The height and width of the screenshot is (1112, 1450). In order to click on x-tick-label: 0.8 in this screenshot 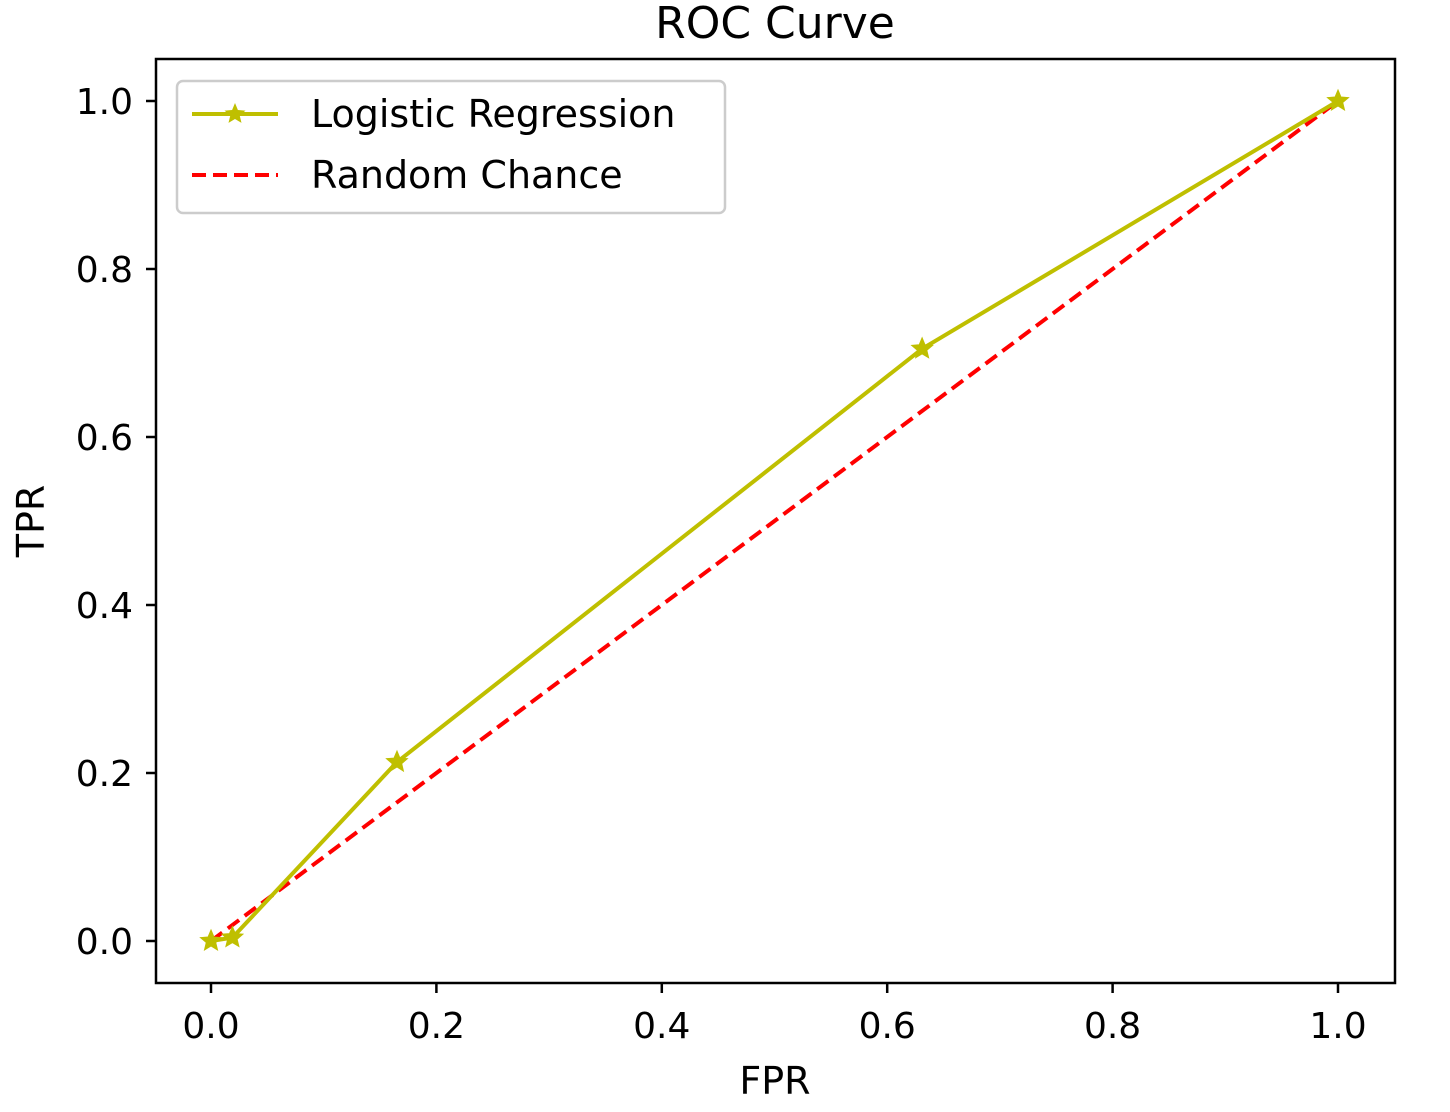, I will do `click(1112, 1026)`.